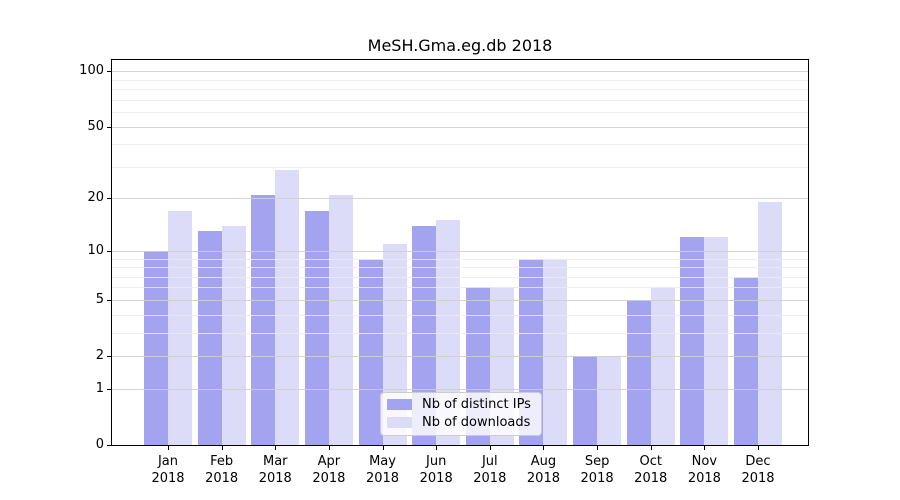 The image size is (900, 500). What do you see at coordinates (704, 461) in the screenshot?
I see `x-tick-month: Nov` at bounding box center [704, 461].